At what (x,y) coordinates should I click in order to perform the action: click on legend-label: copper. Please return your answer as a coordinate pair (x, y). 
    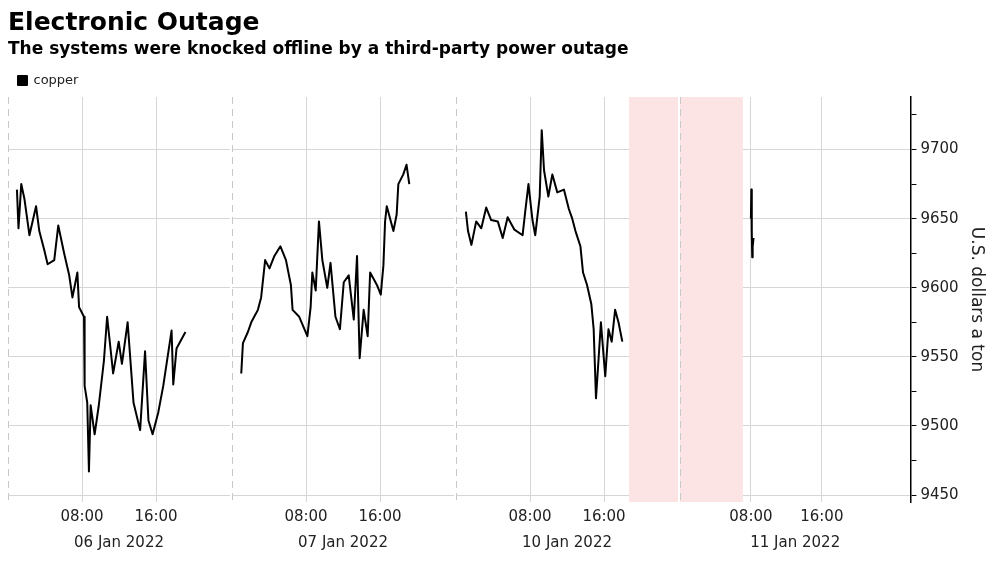
    Looking at the image, I should click on (56, 79).